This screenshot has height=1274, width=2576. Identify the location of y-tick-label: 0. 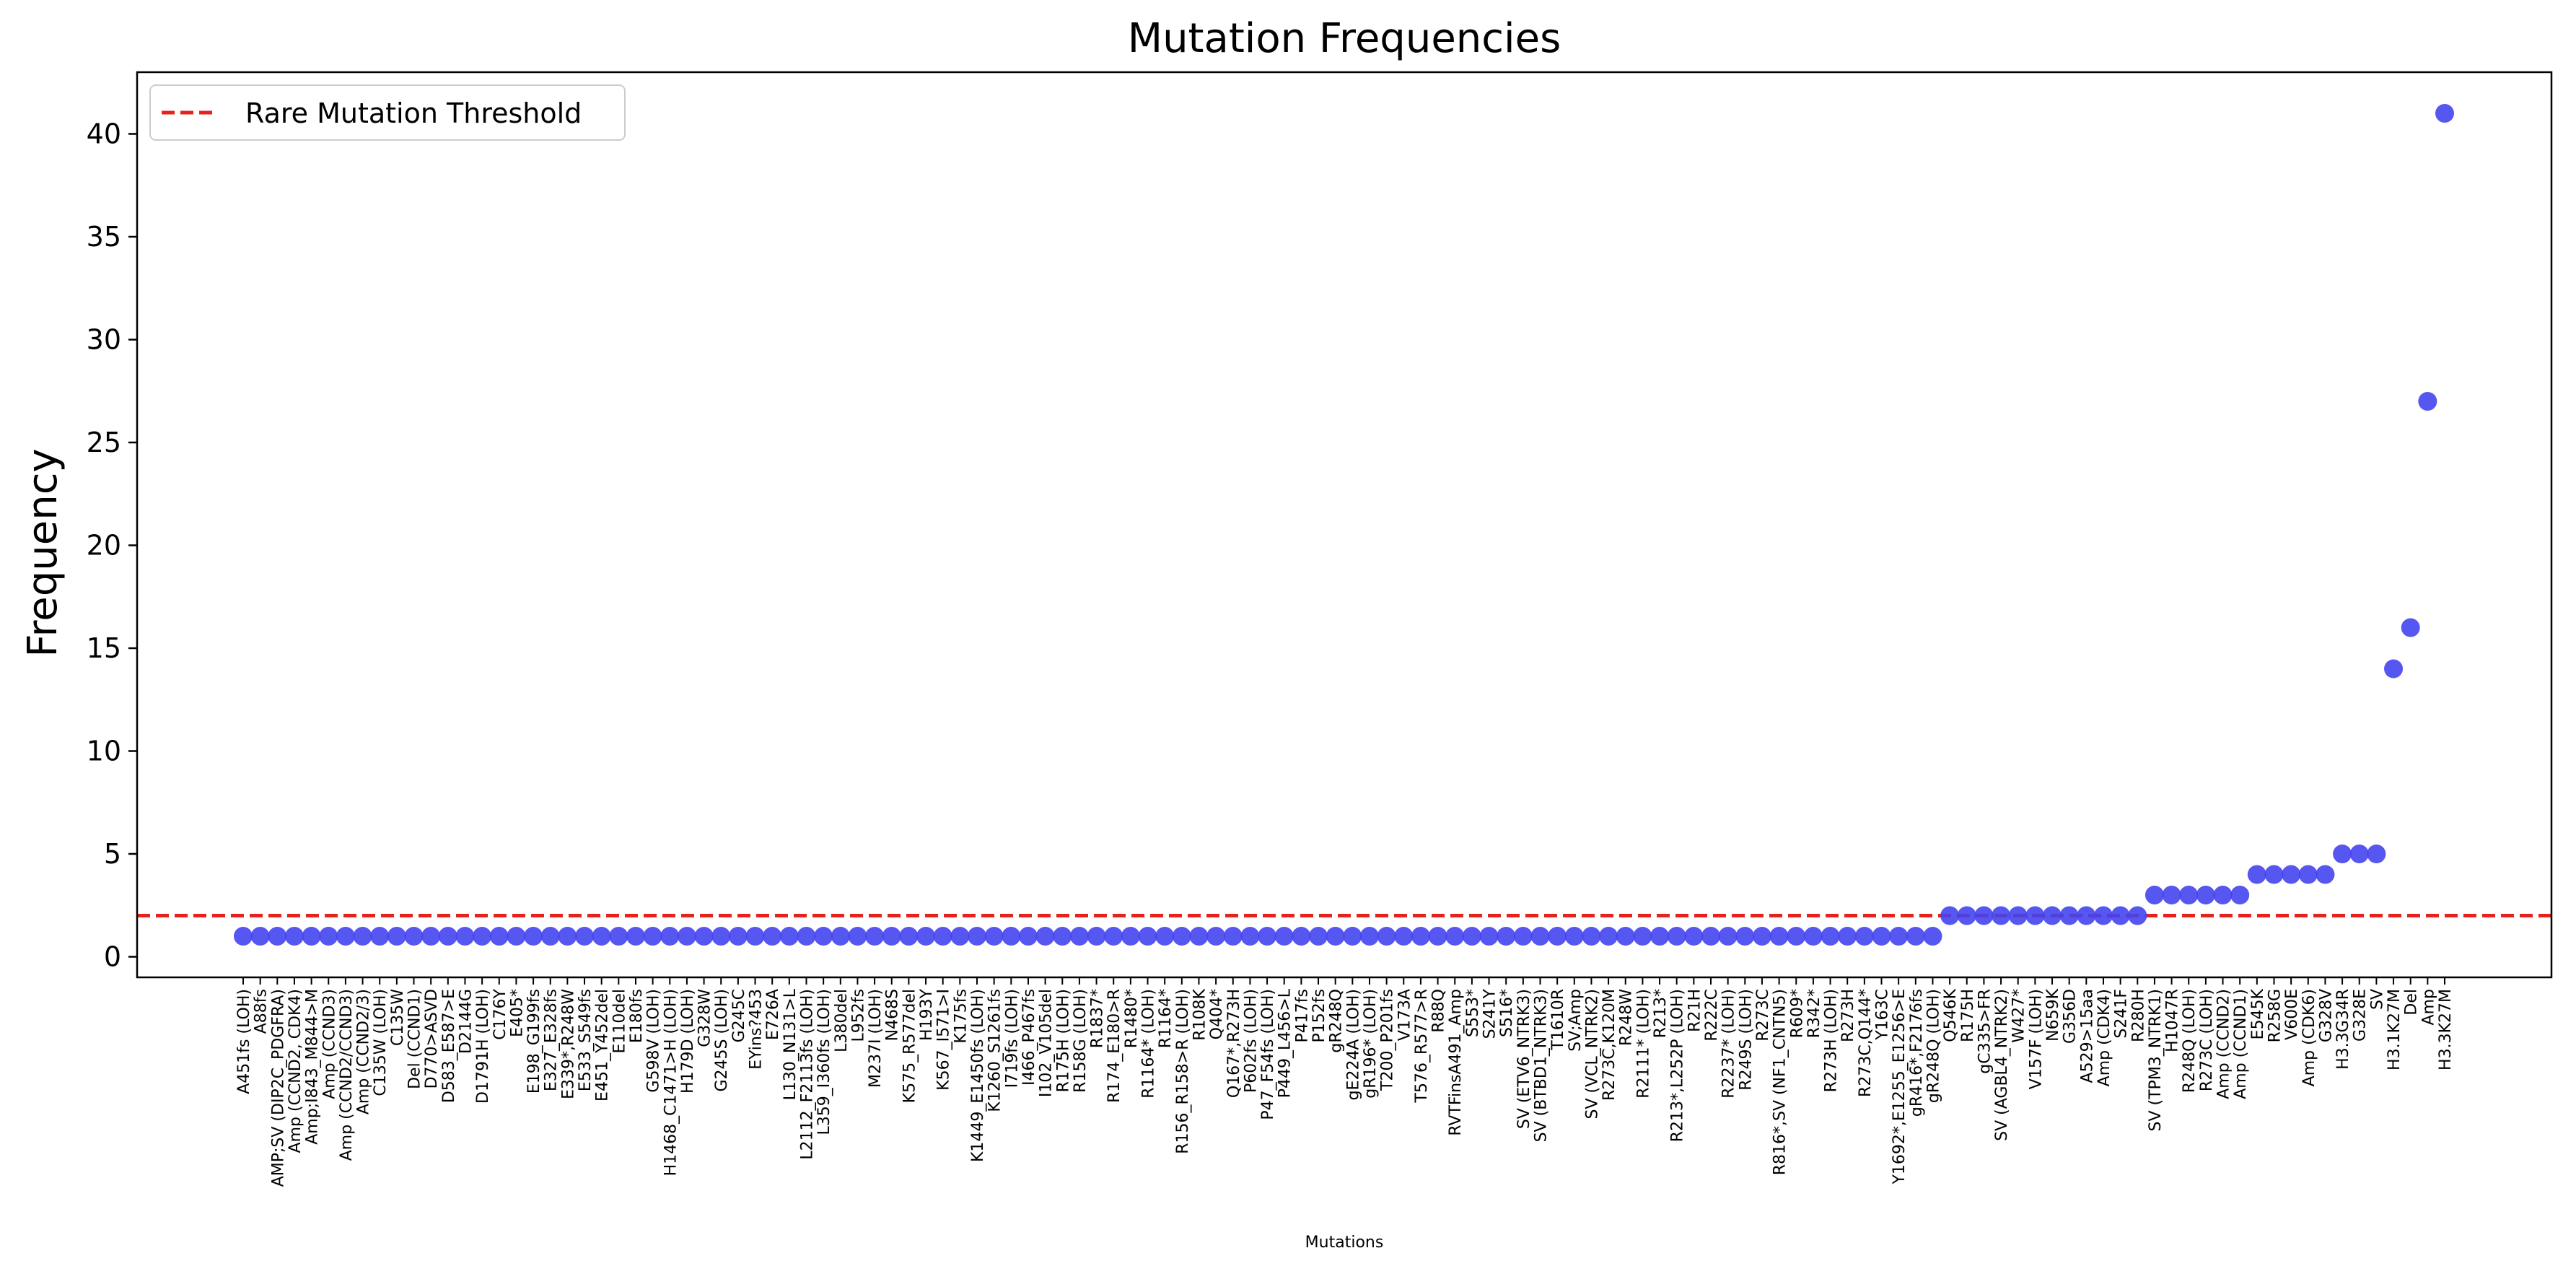
(112, 957).